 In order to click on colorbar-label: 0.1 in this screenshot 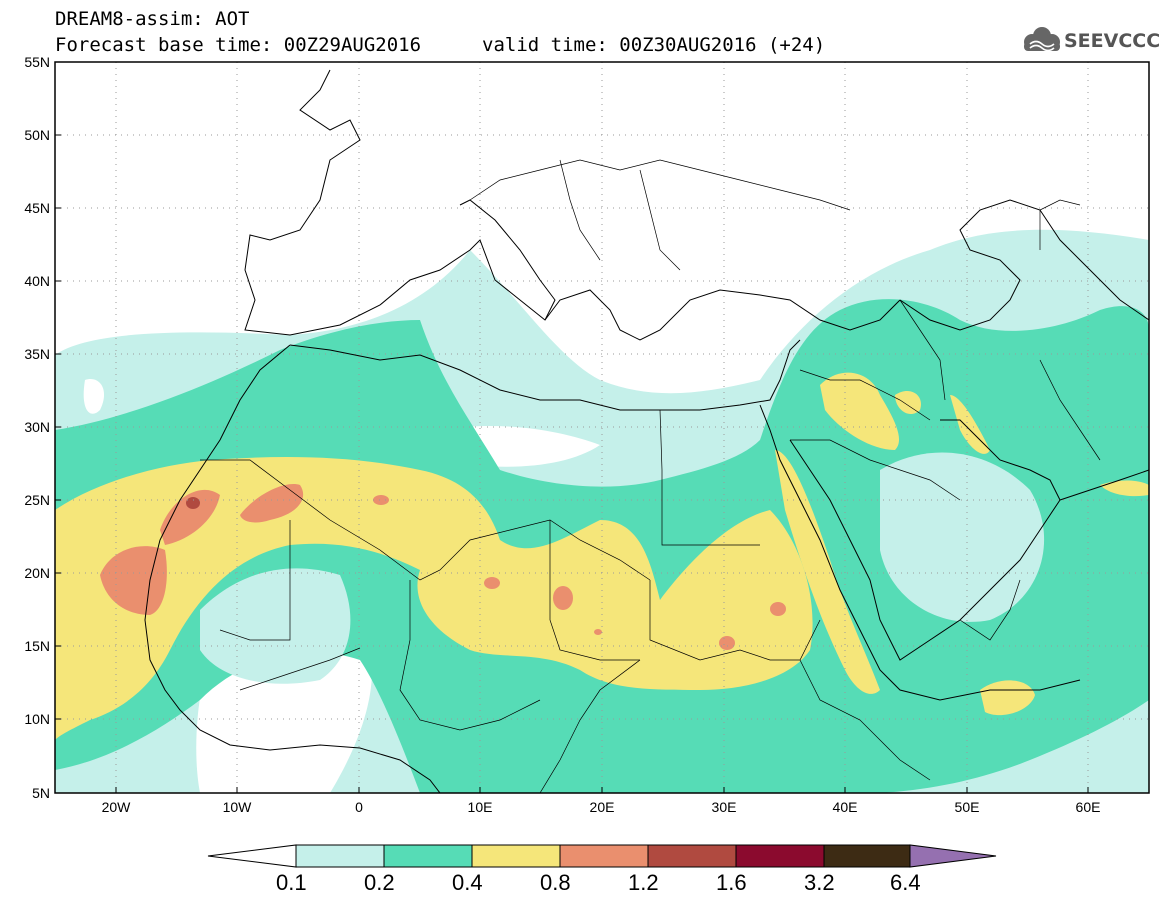, I will do `click(291, 882)`.